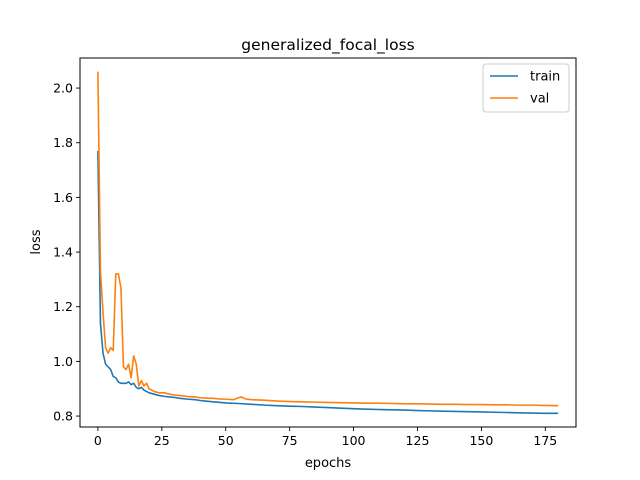 This screenshot has height=480, width=640. Describe the element at coordinates (36, 241) in the screenshot. I see `y-axis-label: loss` at that location.